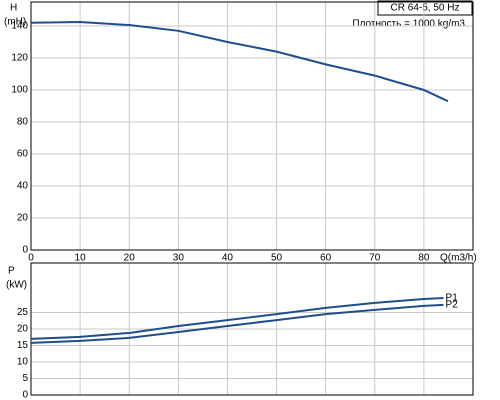 The width and height of the screenshot is (500, 400). What do you see at coordinates (11, 271) in the screenshot?
I see `y-axis-label: P` at bounding box center [11, 271].